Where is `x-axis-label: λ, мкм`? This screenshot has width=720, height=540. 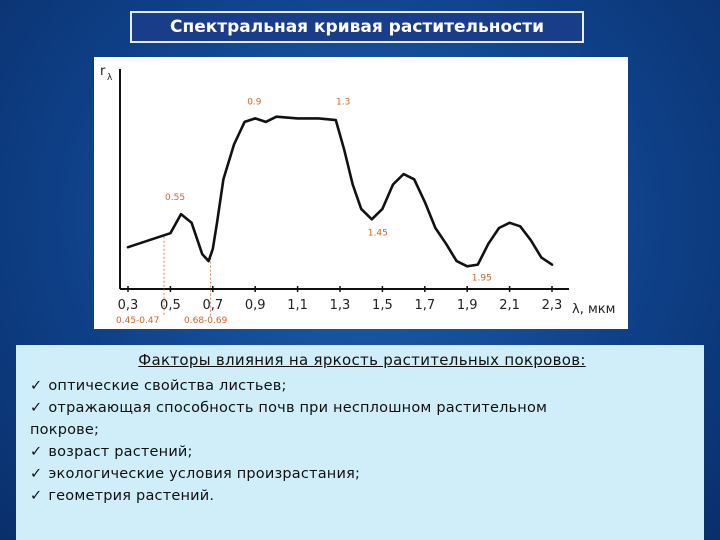
x-axis-label: λ, мкм is located at coordinates (593, 309).